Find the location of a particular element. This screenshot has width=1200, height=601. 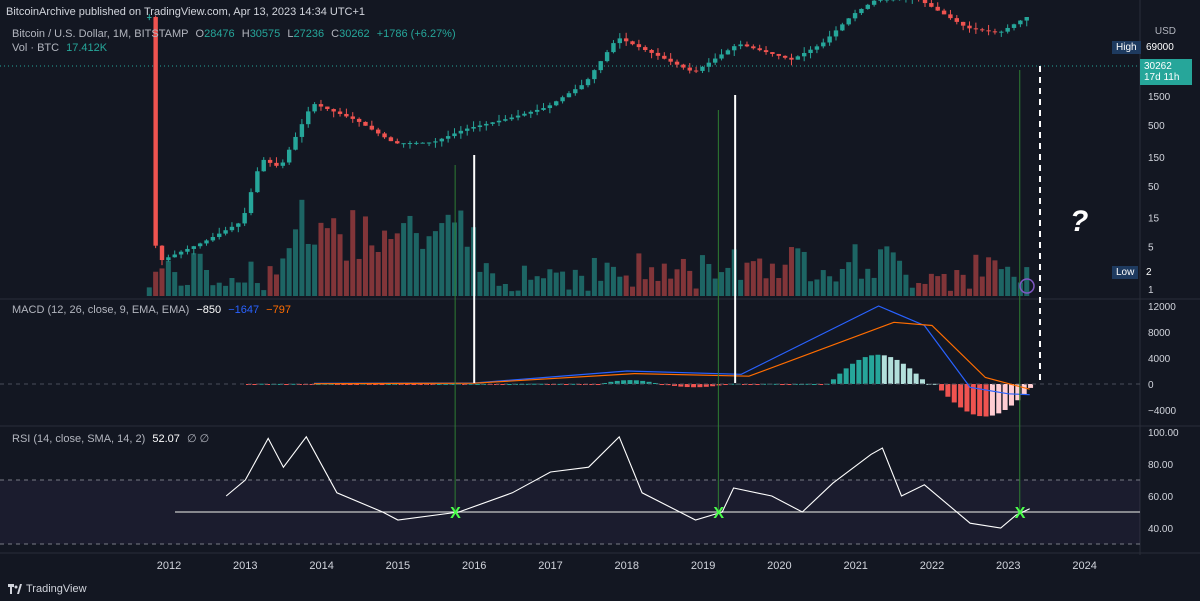

macd-tick-label: 4000 is located at coordinates (1159, 359).